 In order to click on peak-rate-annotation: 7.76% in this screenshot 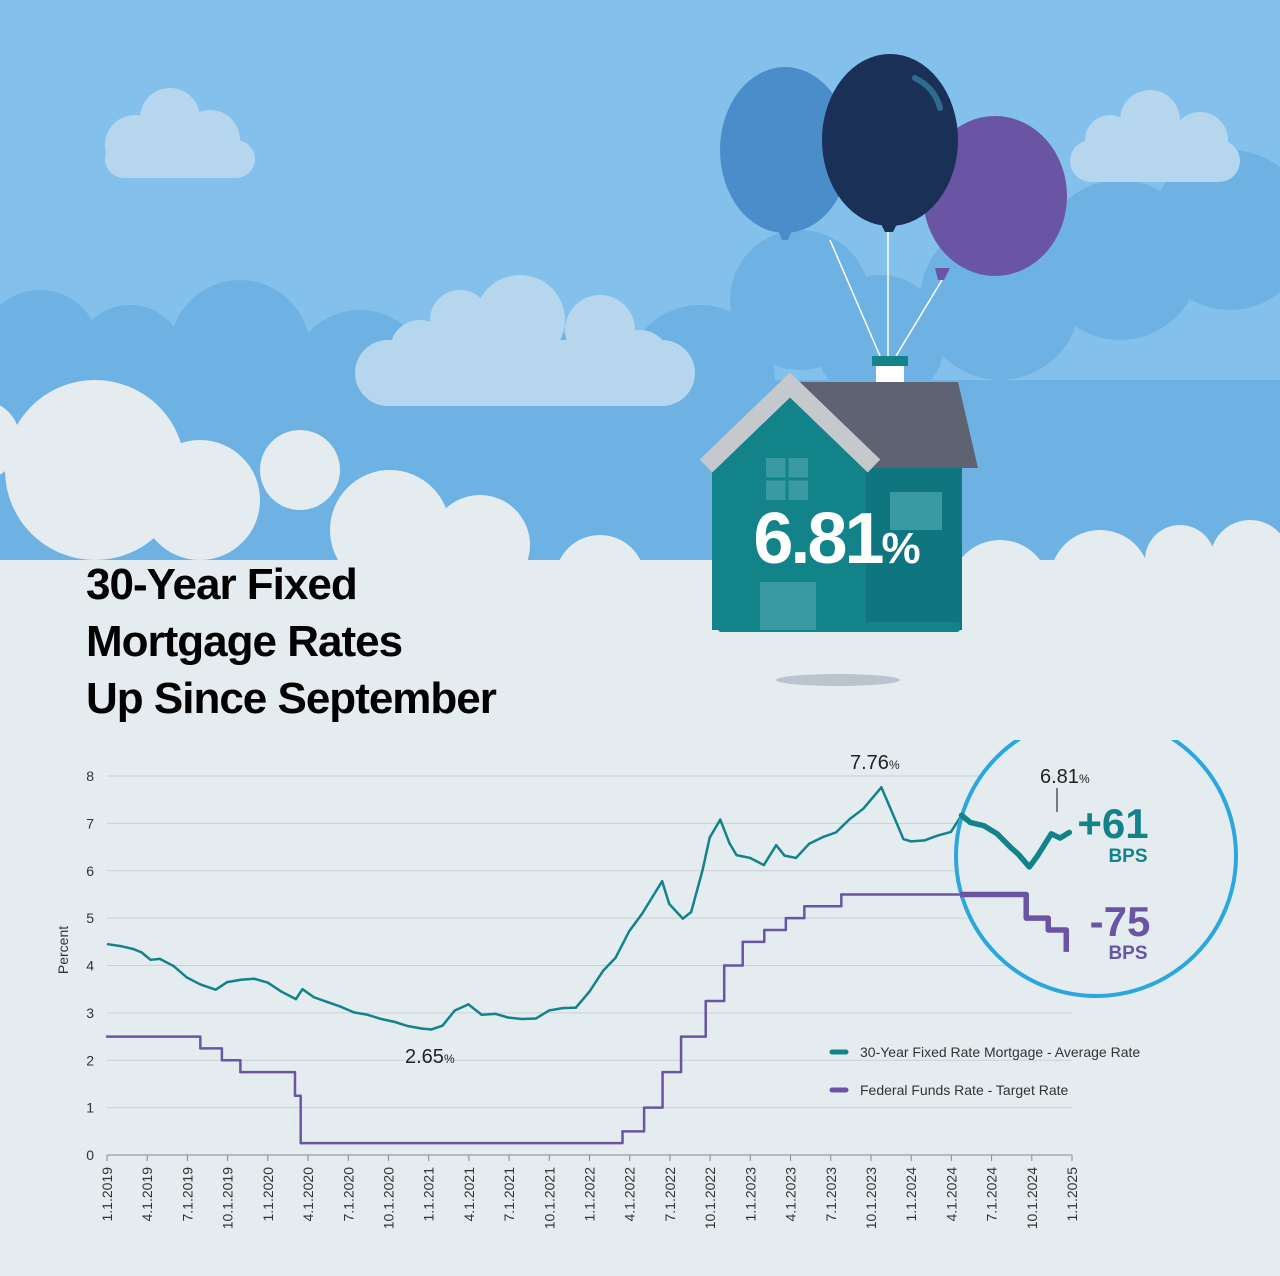, I will do `click(875, 763)`.